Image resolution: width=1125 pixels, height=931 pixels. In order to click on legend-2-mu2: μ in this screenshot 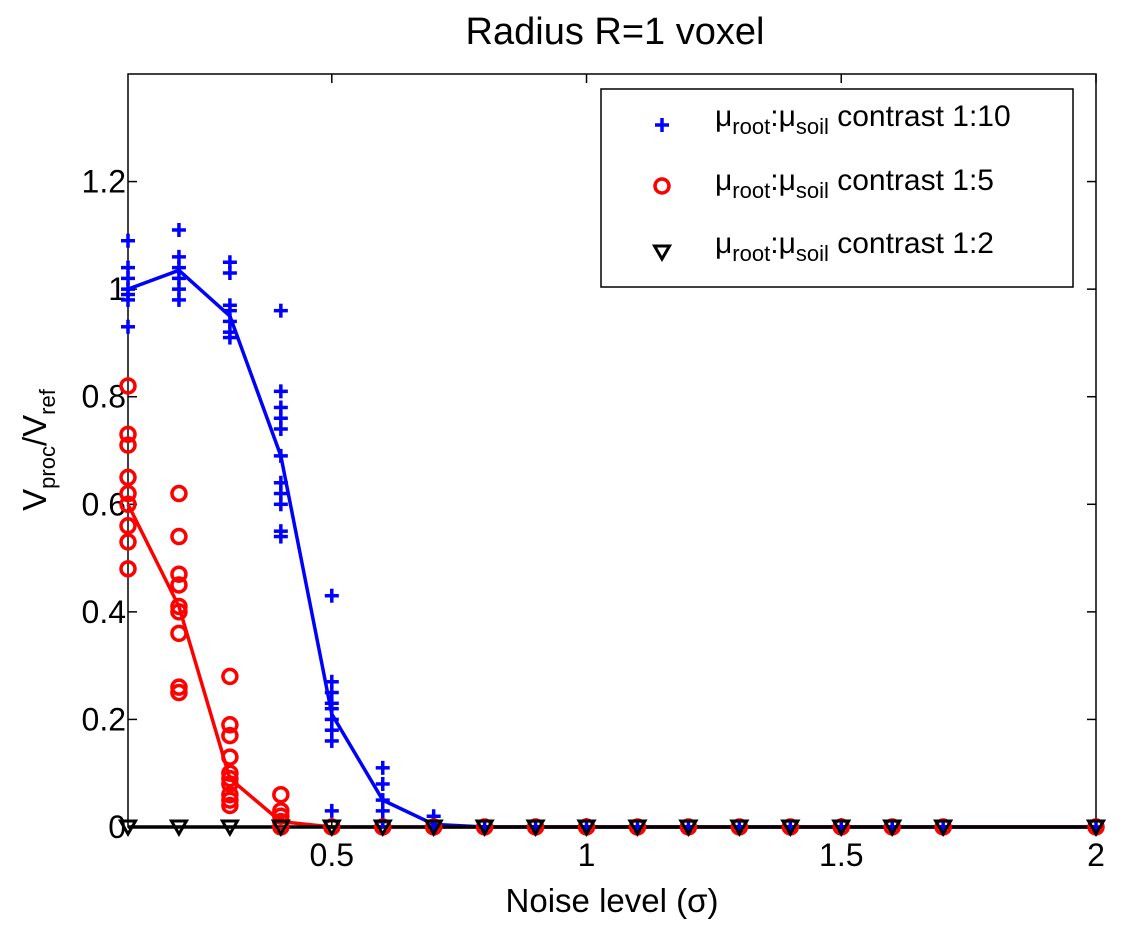, I will do `click(787, 180)`.